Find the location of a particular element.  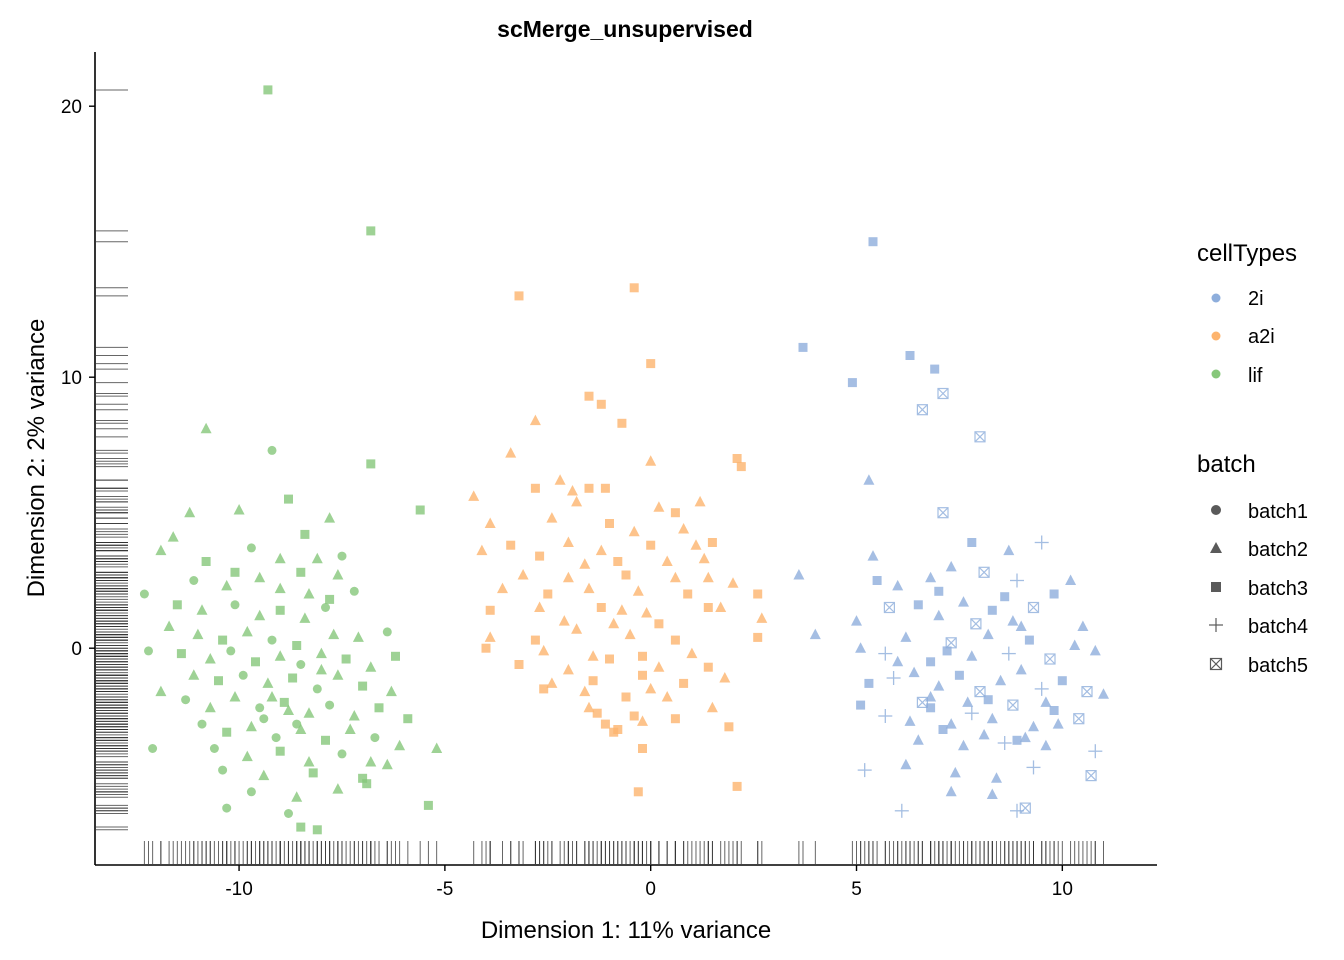

legend-label-a2i: a2i is located at coordinates (1261, 337).